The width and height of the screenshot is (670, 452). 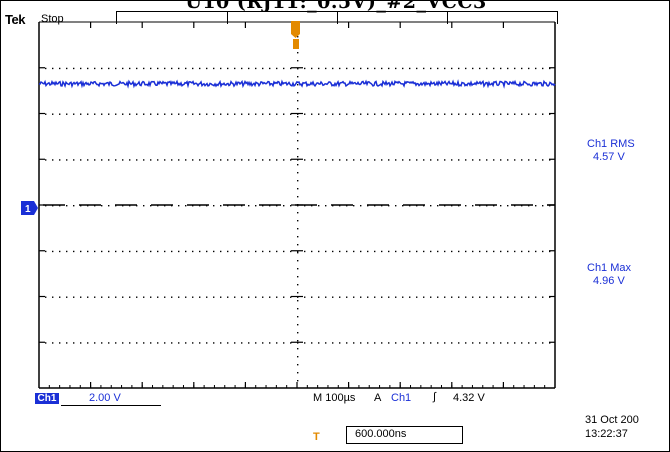 What do you see at coordinates (334, 398) in the screenshot?
I see `timebase-readout: M 100µs` at bounding box center [334, 398].